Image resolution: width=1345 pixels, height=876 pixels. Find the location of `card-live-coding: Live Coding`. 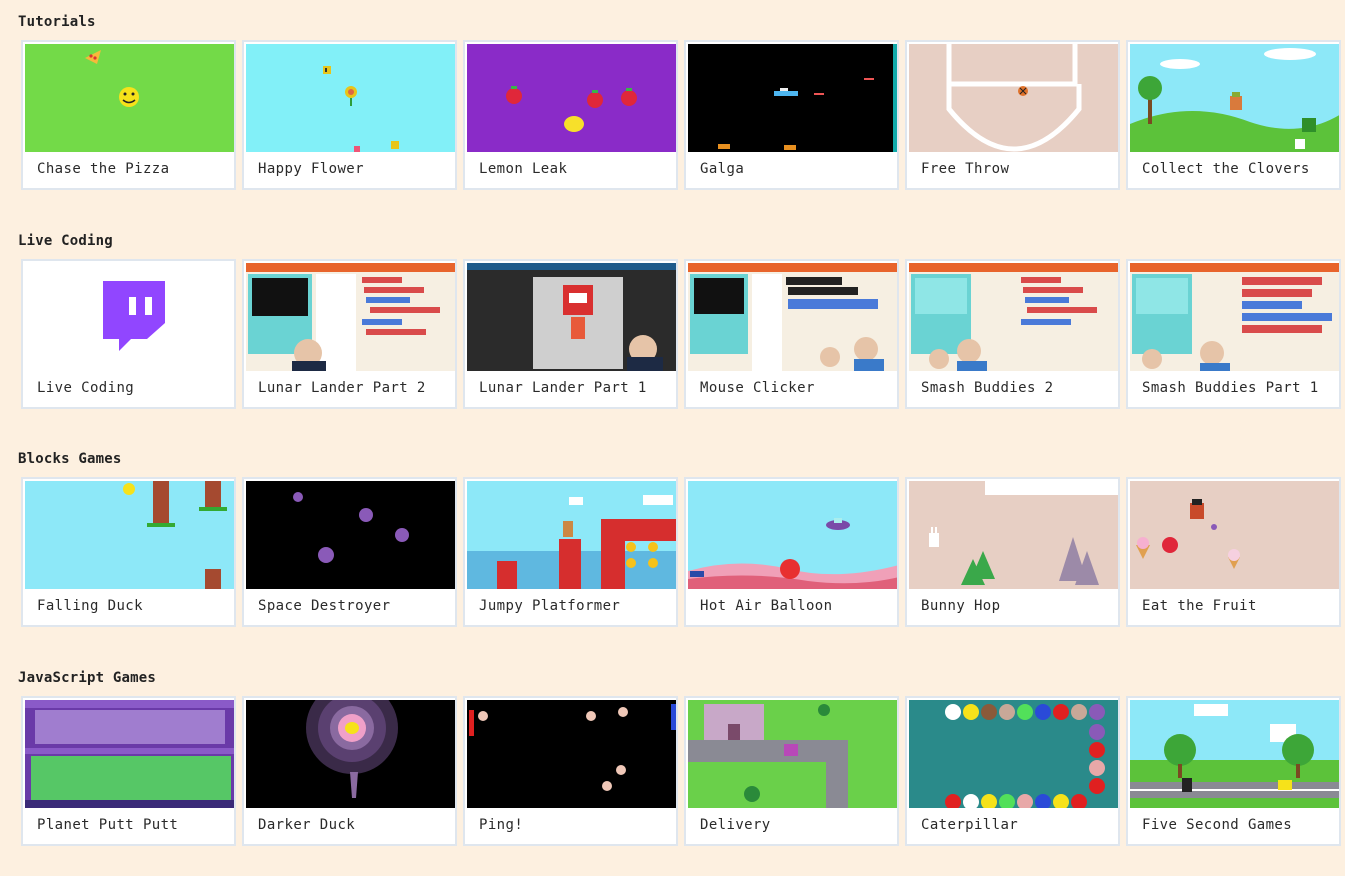

card-live-coding: Live Coding is located at coordinates (128, 334).